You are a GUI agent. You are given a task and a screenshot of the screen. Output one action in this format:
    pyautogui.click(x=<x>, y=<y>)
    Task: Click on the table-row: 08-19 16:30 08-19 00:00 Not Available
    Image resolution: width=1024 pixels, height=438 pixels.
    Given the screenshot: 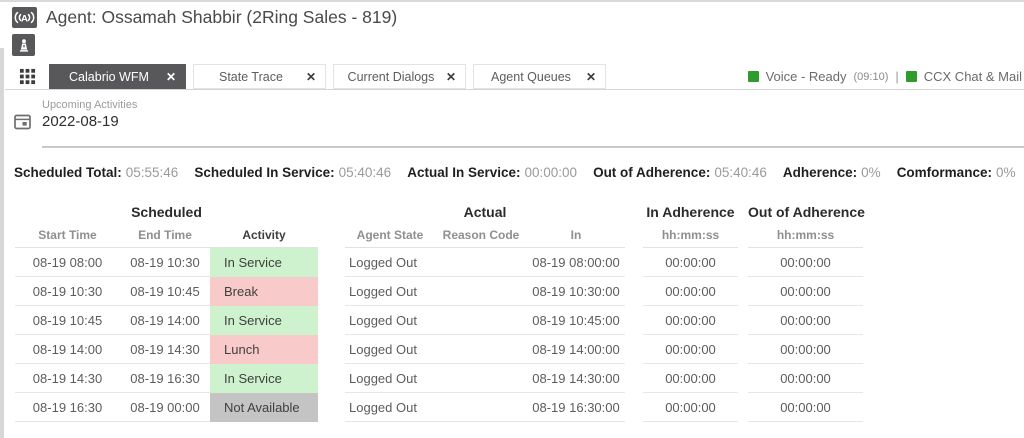 What is the action you would take?
    pyautogui.click(x=166, y=407)
    